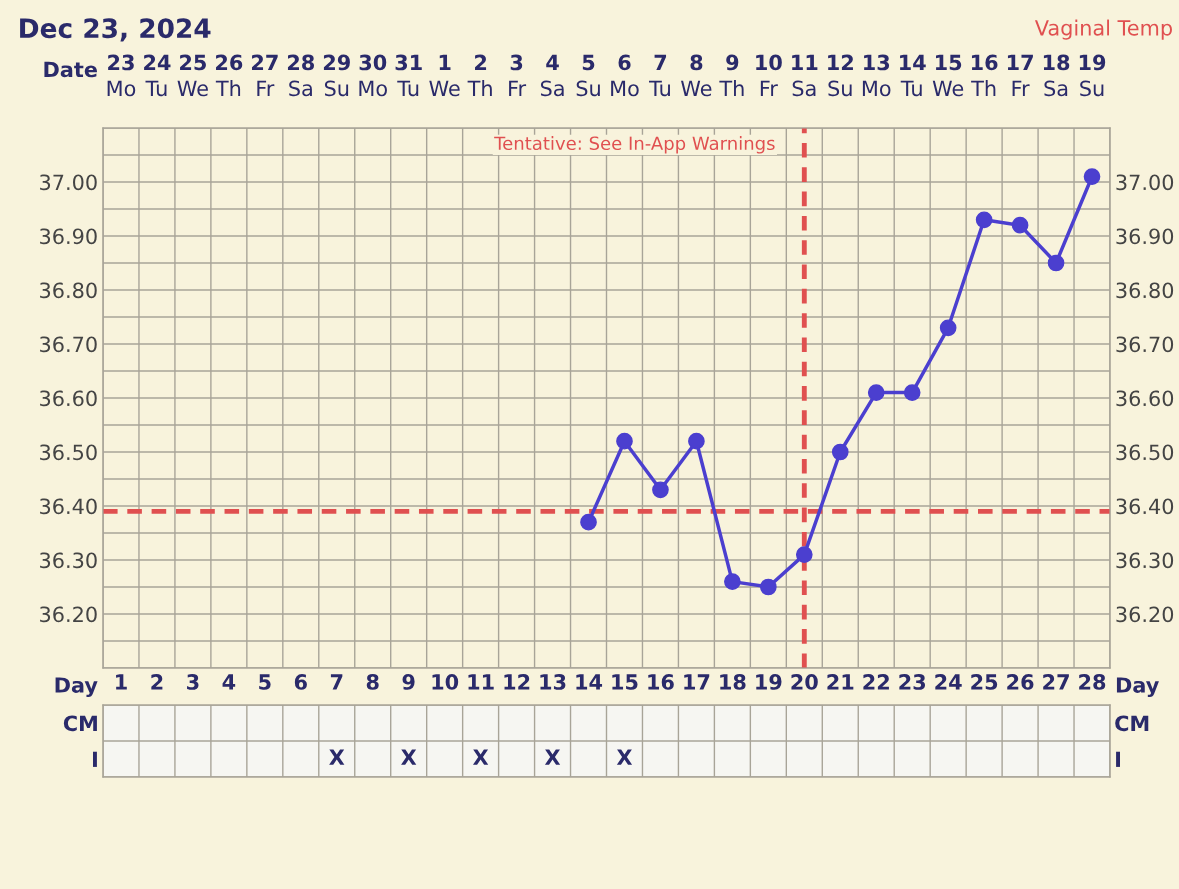  Describe the element at coordinates (840, 682) in the screenshot. I see `x-tick-label: 21` at that location.